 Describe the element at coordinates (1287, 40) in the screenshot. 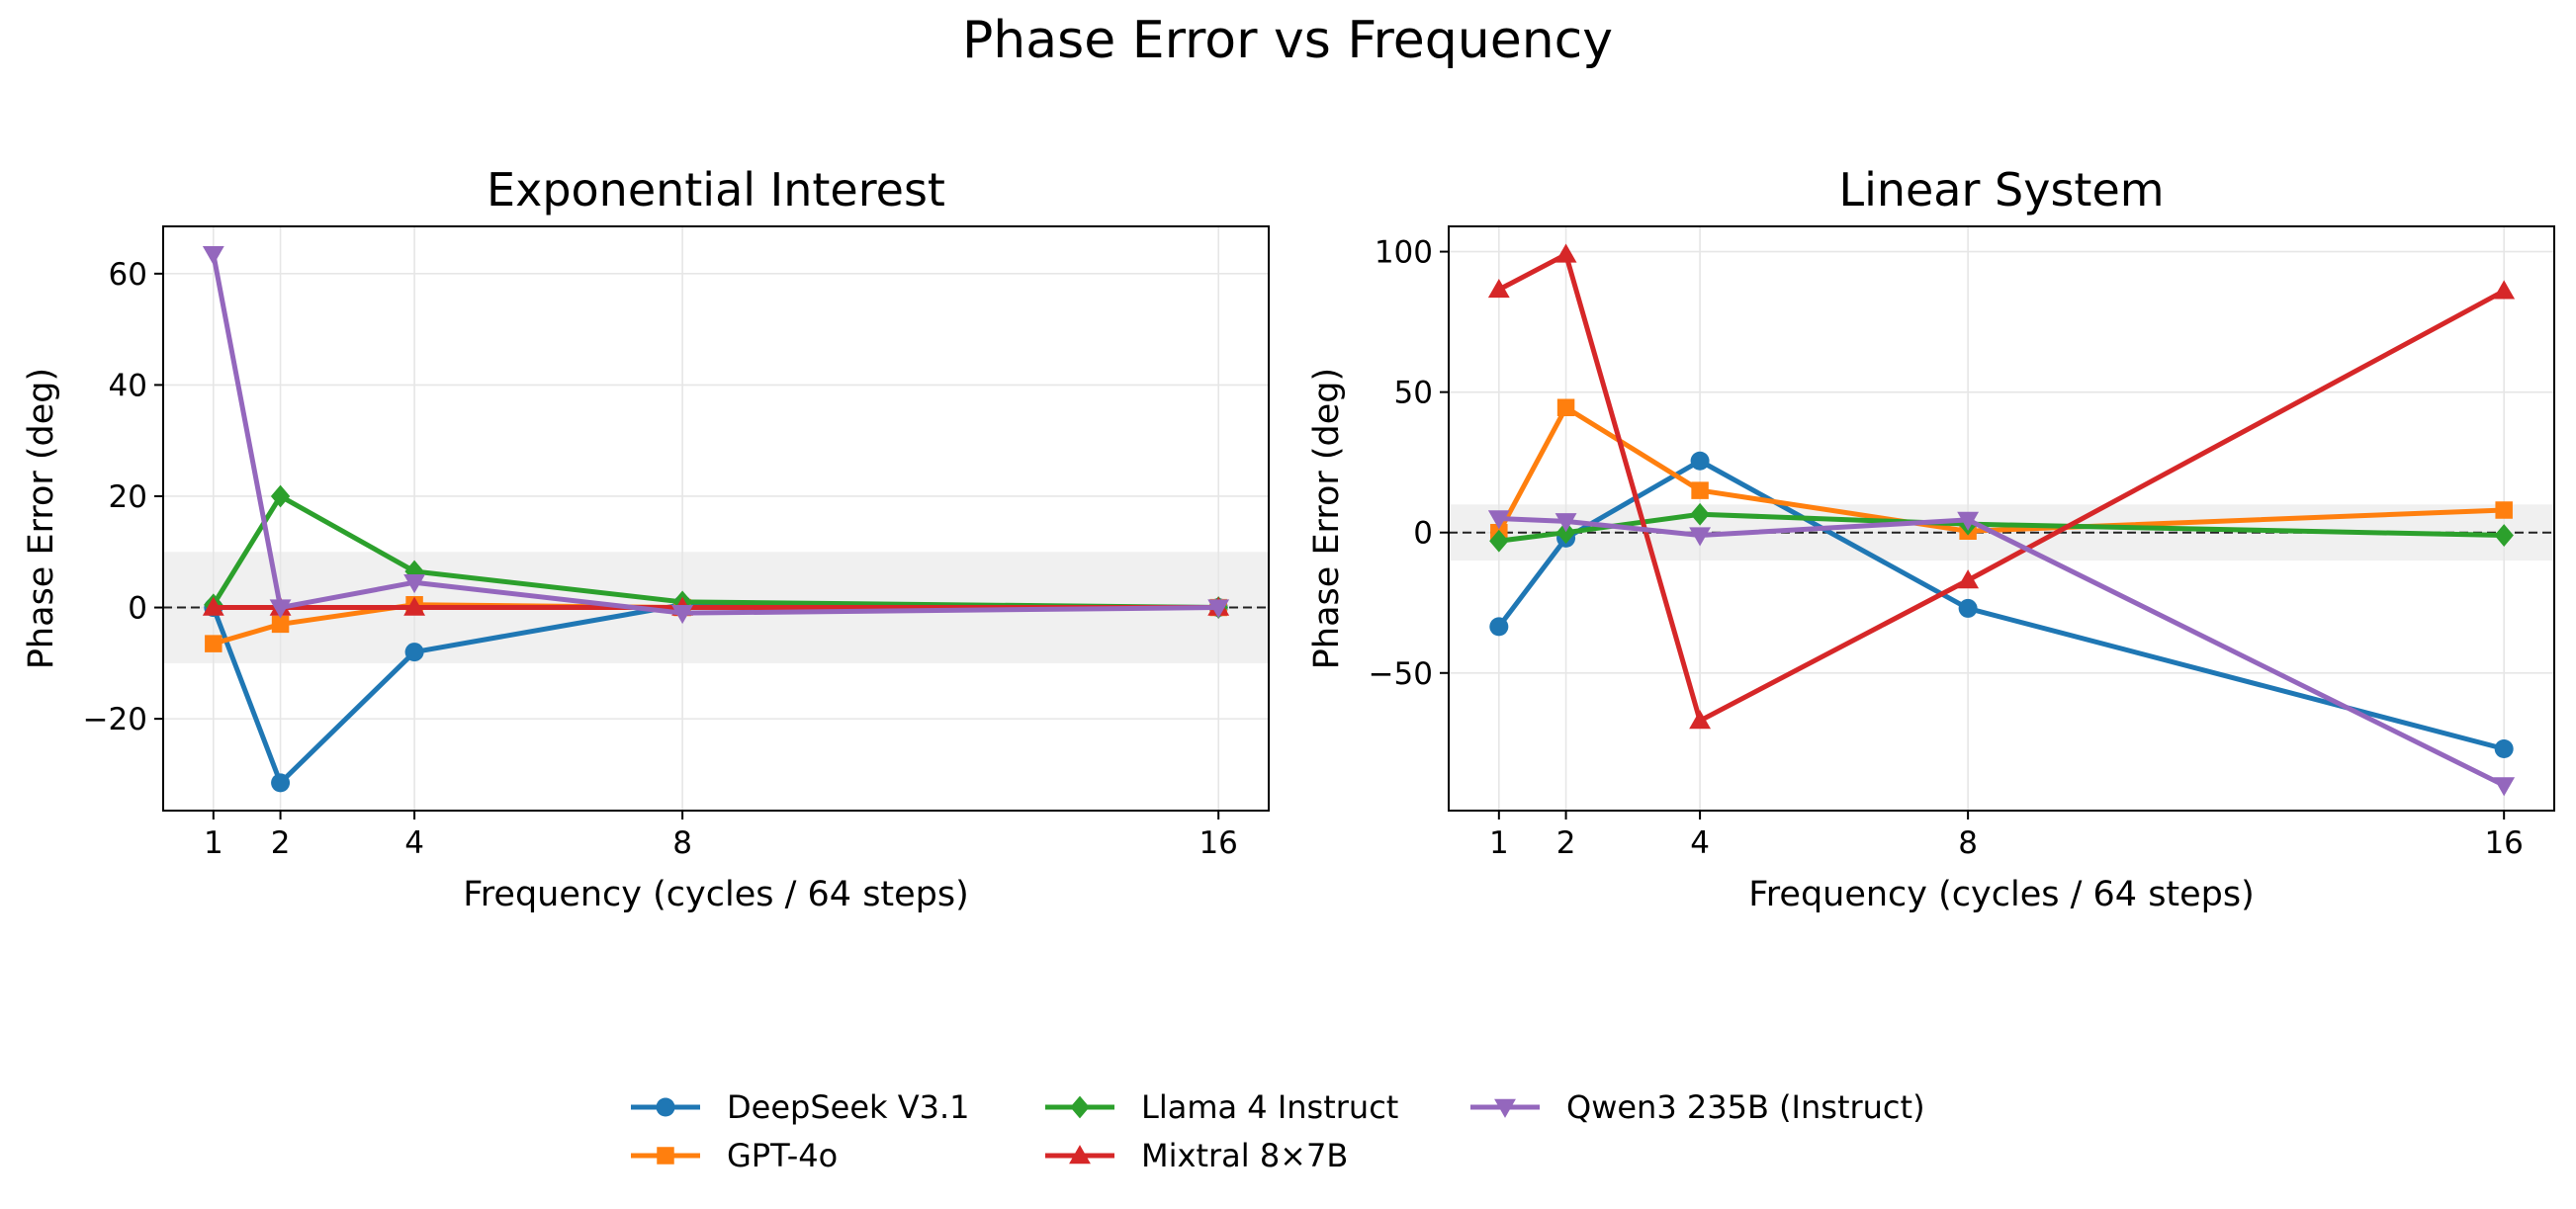

I see `figure-title: Phase Error vs Frequency` at that location.